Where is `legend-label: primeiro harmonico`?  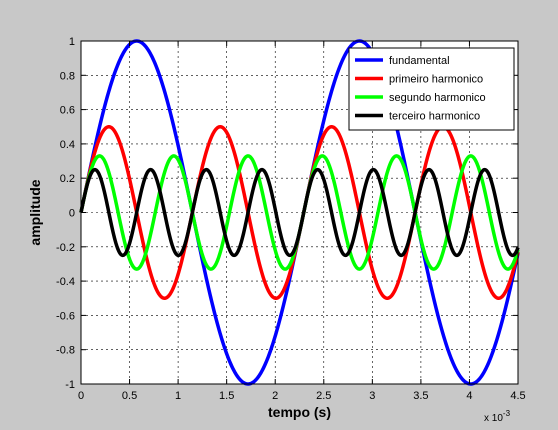 legend-label: primeiro harmonico is located at coordinates (436, 80).